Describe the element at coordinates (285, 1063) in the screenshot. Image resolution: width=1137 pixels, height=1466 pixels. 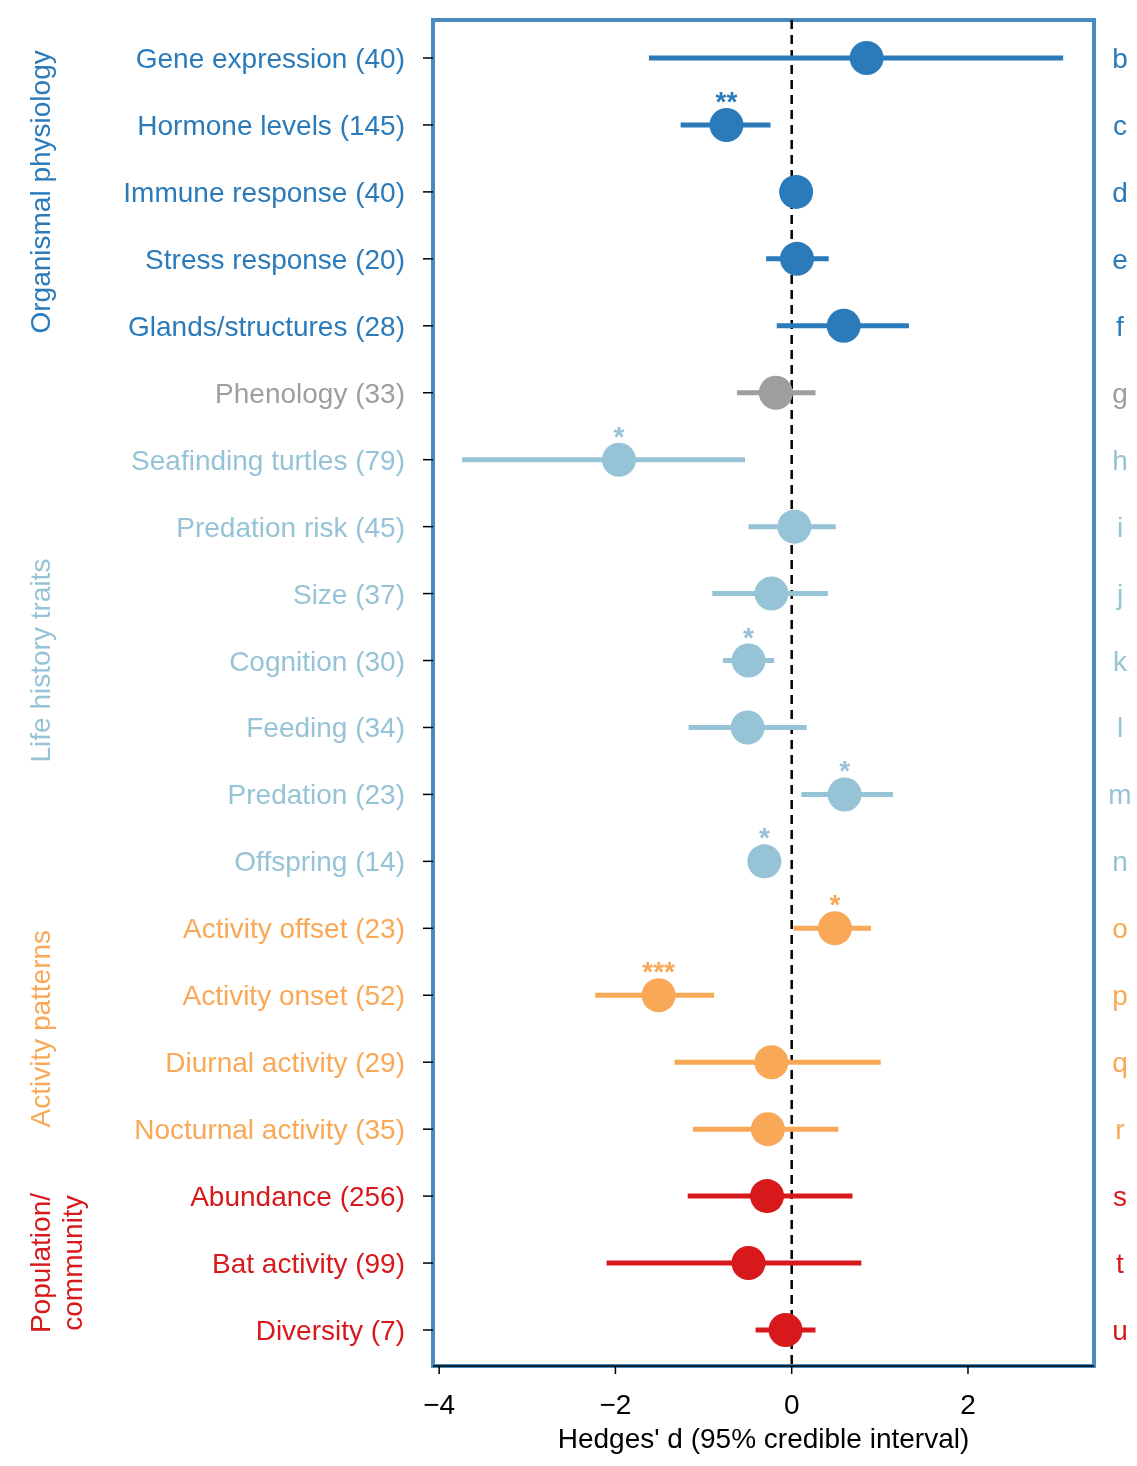
I see `y-tick-label: Diurnal activity (29)` at that location.